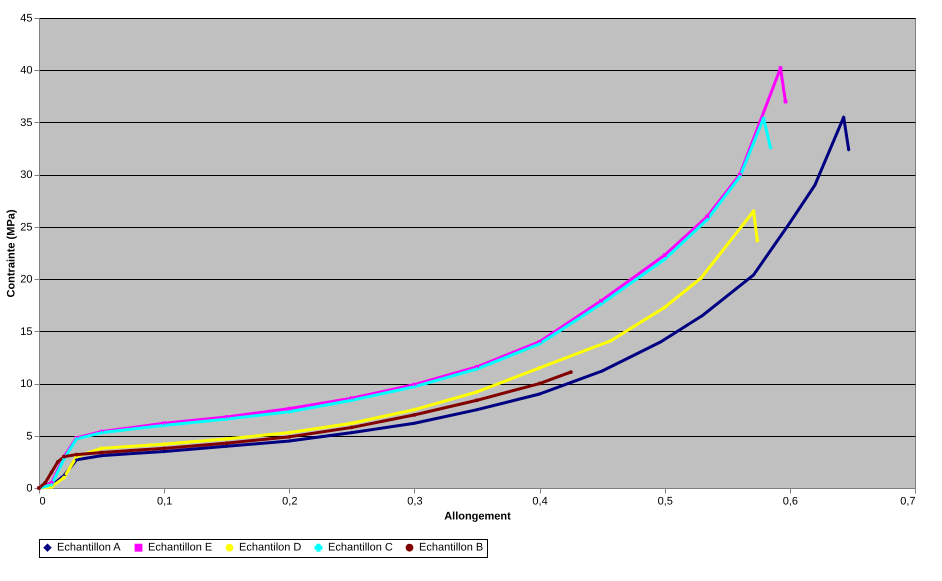  I want to click on x-tick-label: 0,3, so click(415, 502).